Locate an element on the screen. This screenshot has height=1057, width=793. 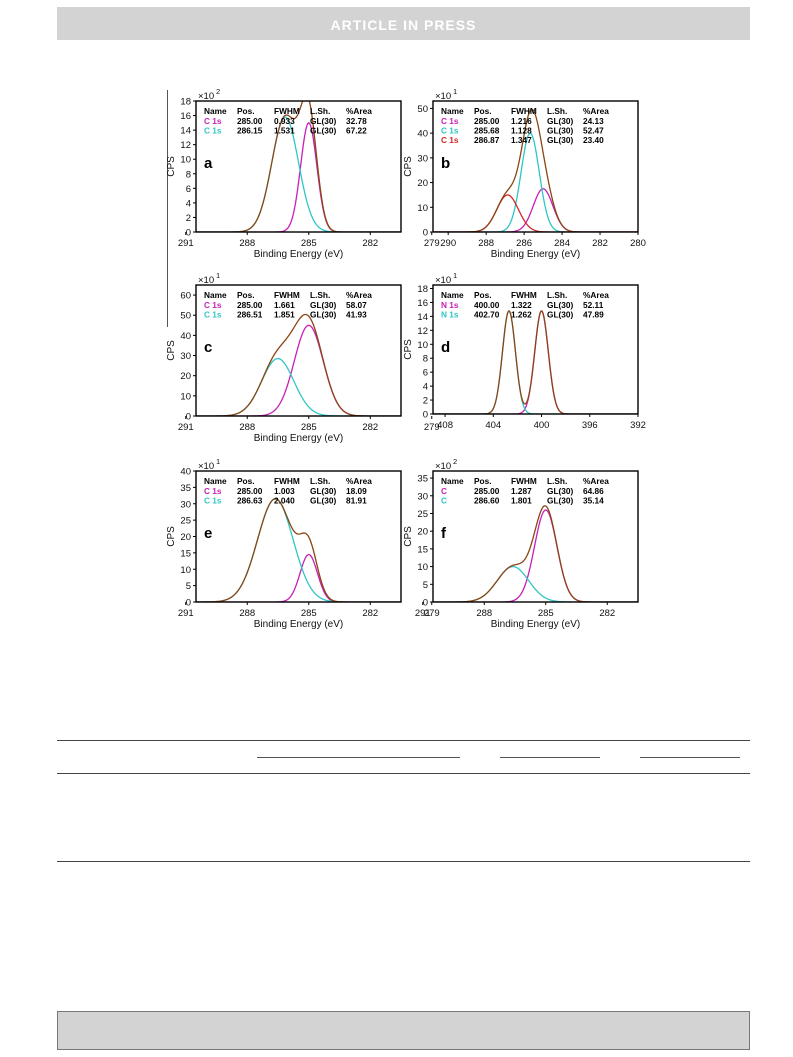
legend-fwhm-f-1: 1.801 is located at coordinates (521, 501).